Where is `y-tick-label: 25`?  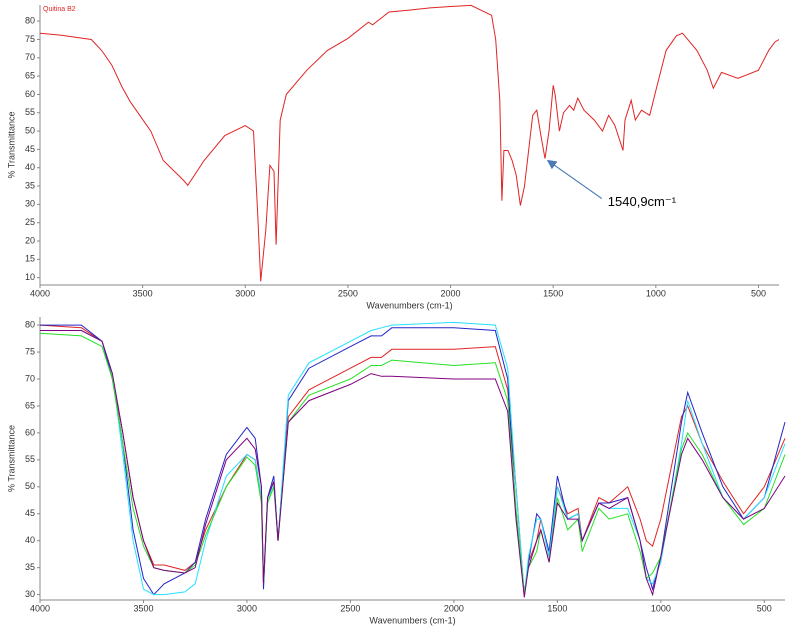 y-tick-label: 25 is located at coordinates (30, 222).